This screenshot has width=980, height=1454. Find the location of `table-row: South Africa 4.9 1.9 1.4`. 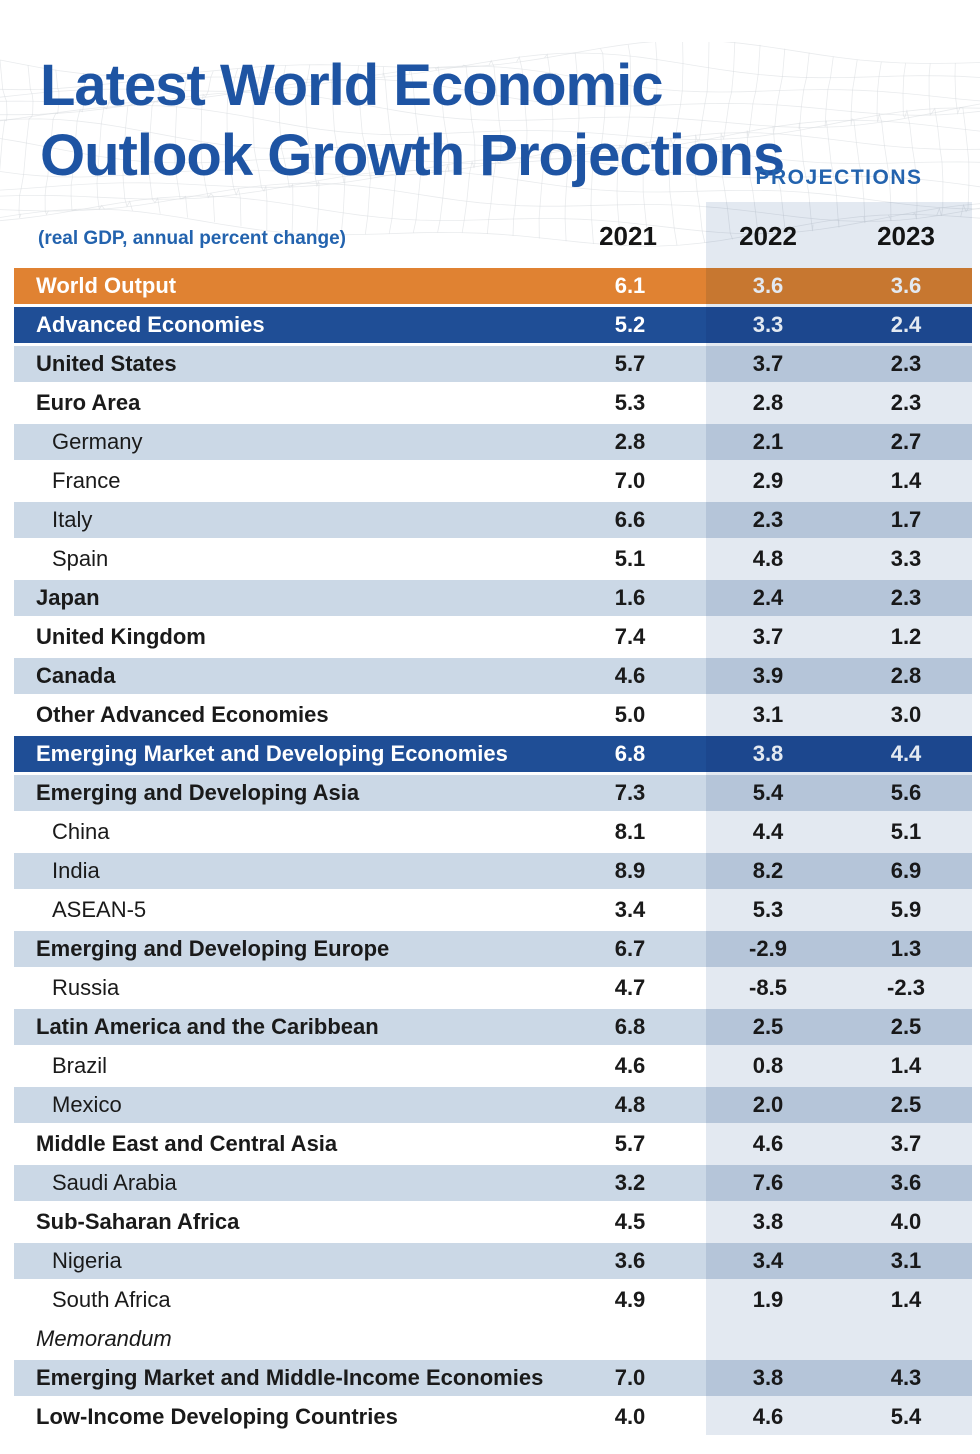

table-row: South Africa 4.9 1.9 1.4 is located at coordinates (493, 1300).